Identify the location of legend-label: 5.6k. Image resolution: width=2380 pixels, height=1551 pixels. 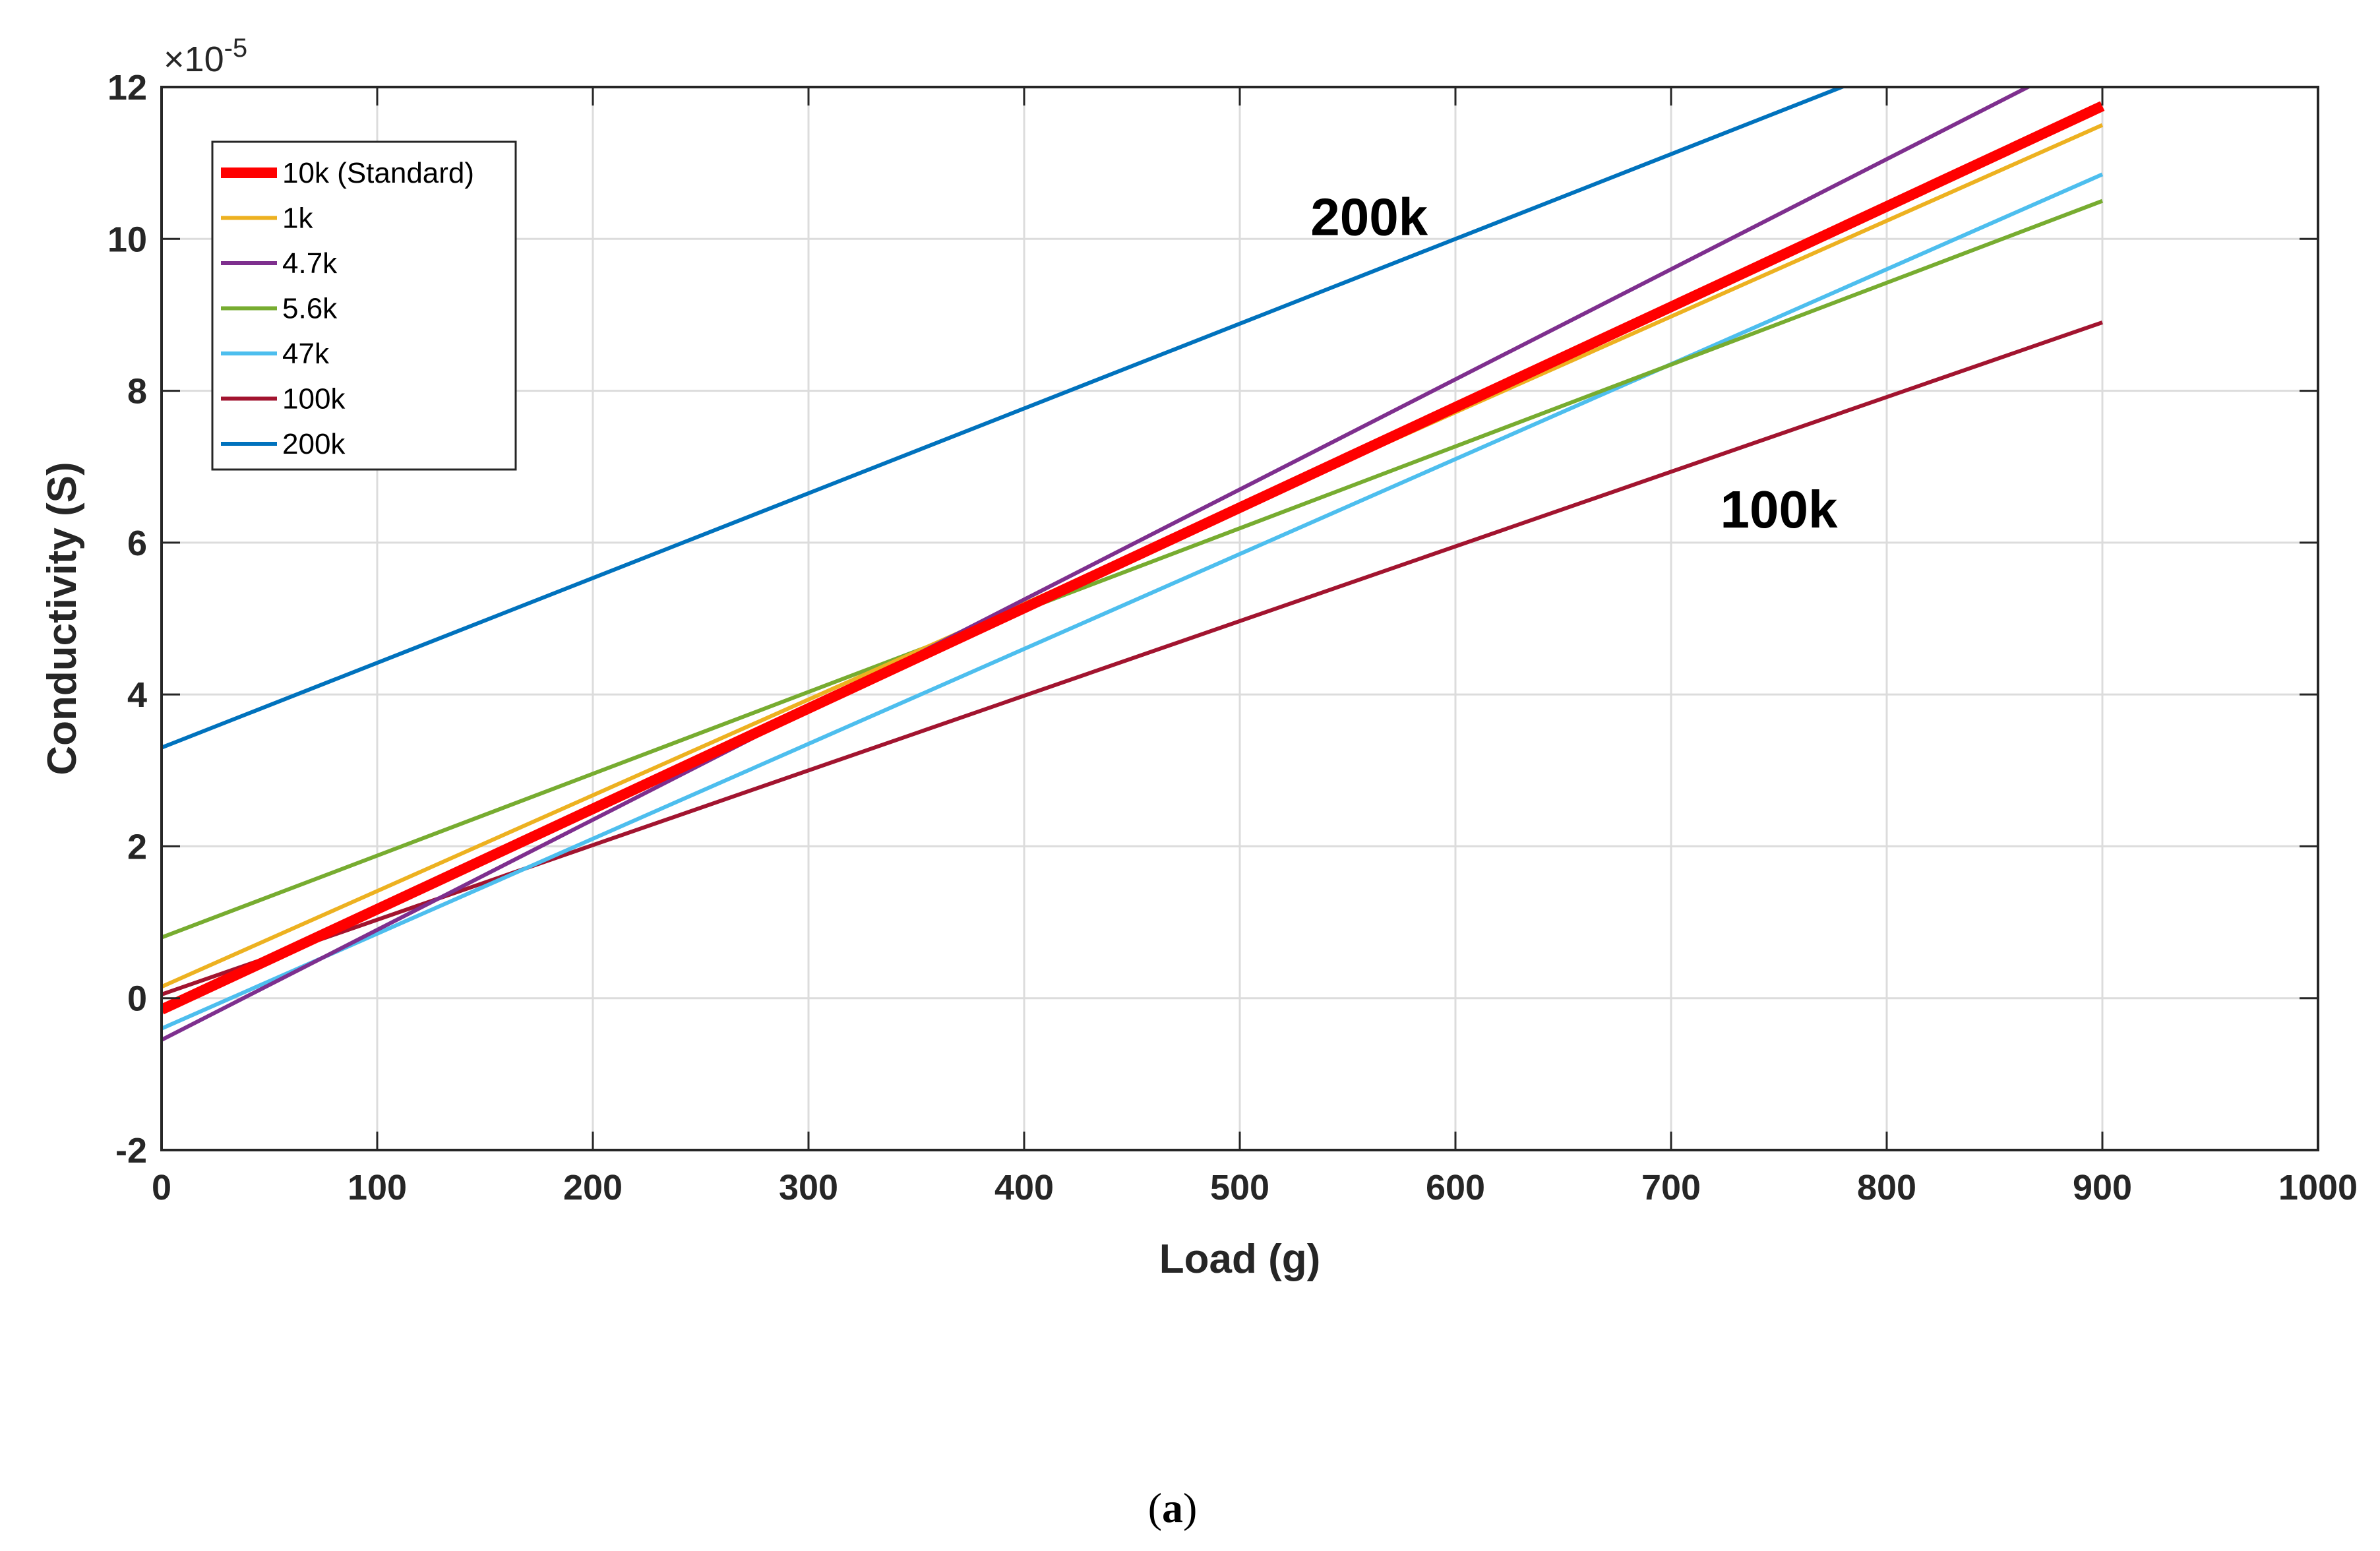
(310, 309).